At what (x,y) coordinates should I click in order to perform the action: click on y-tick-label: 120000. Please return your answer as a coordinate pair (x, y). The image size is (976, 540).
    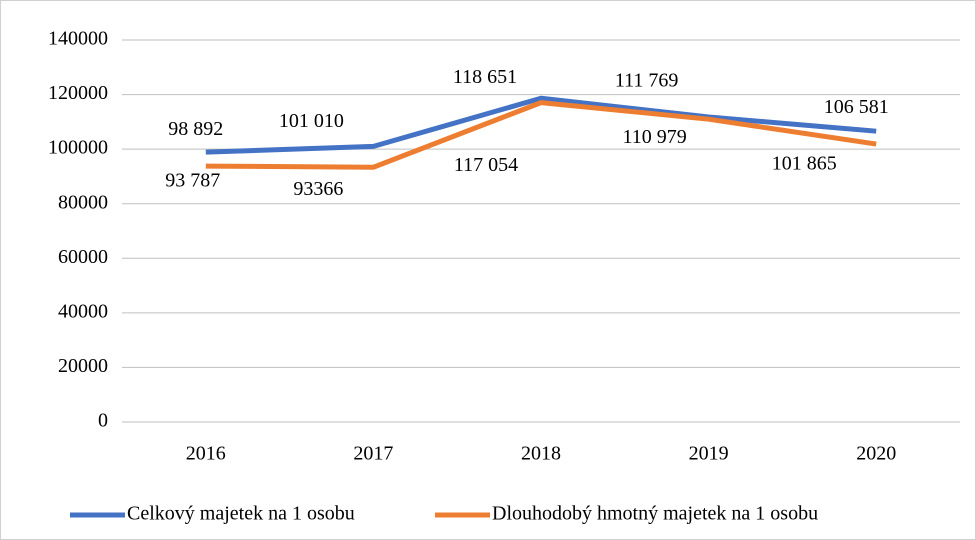
    Looking at the image, I should click on (78, 93).